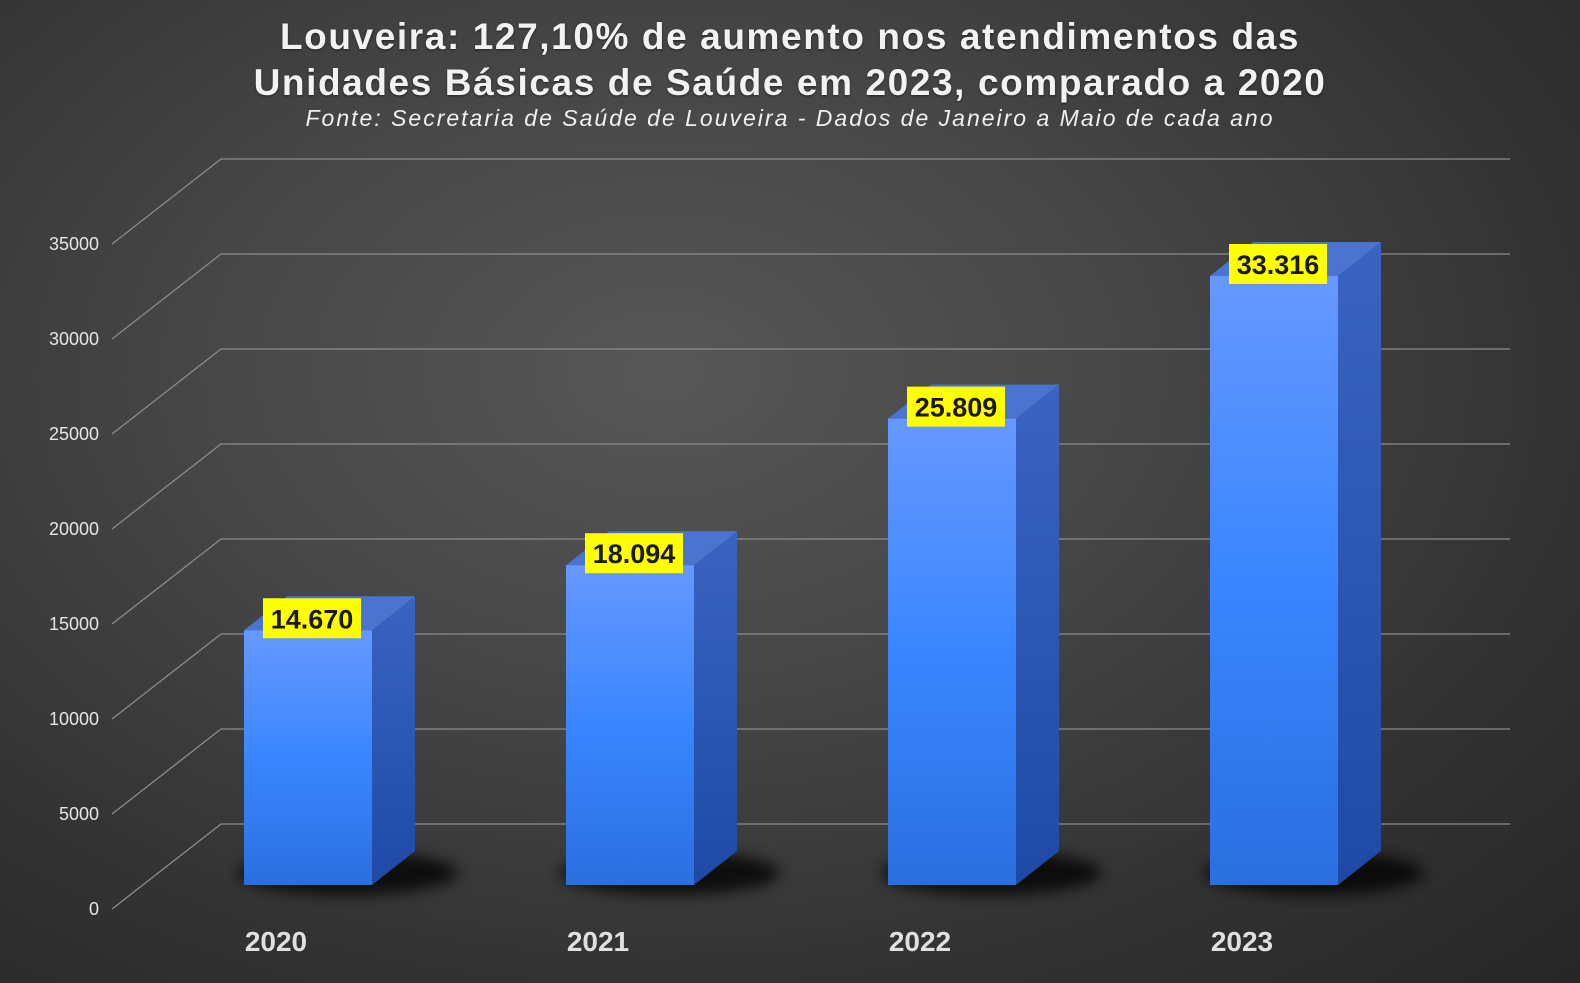  I want to click on x-axis: 2020 2021 2022 2023, so click(759, 941).